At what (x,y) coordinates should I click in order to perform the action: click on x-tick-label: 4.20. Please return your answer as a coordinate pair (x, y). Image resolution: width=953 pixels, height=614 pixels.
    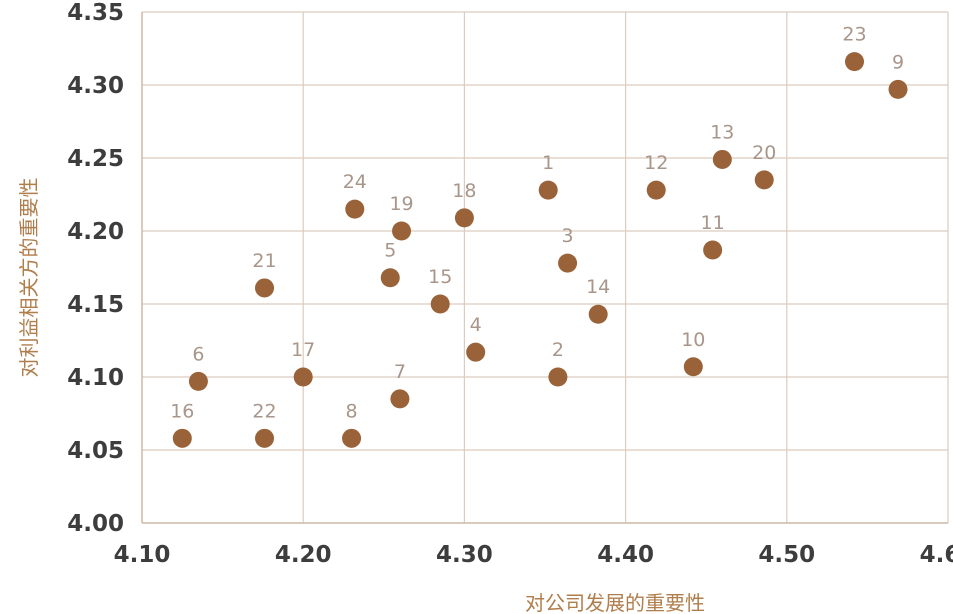
    Looking at the image, I should click on (303, 555).